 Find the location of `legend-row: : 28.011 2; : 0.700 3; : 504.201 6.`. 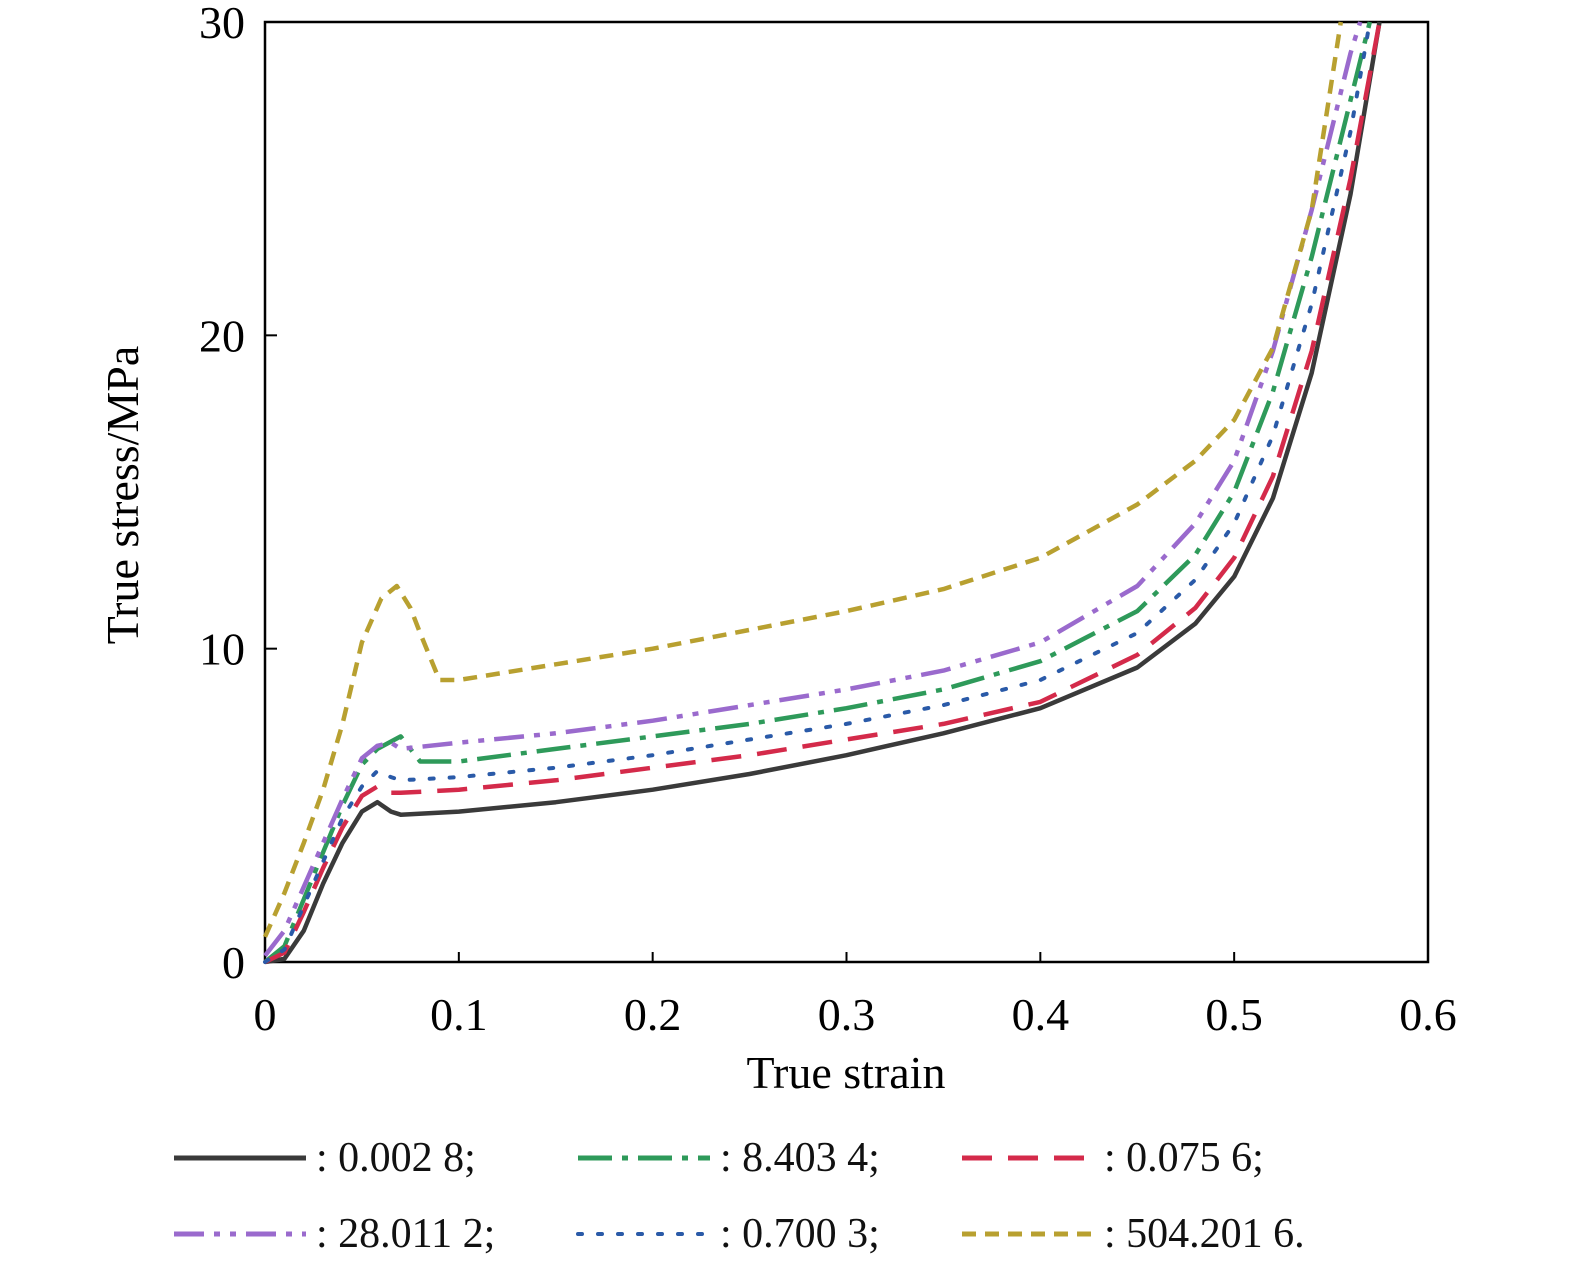

legend-row: : 28.011 2; : 0.700 3; : 504.201 6. is located at coordinates (825, 1234).